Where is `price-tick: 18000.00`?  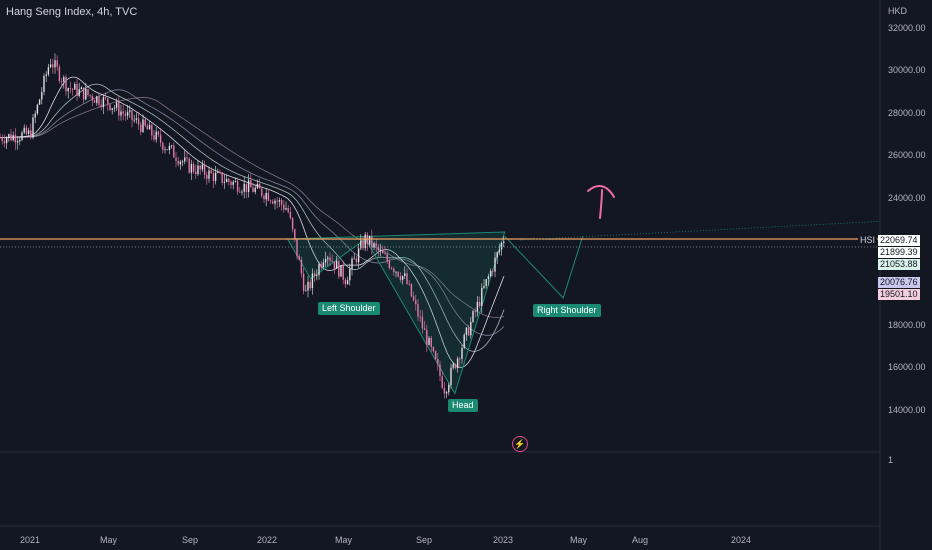 price-tick: 18000.00 is located at coordinates (907, 325).